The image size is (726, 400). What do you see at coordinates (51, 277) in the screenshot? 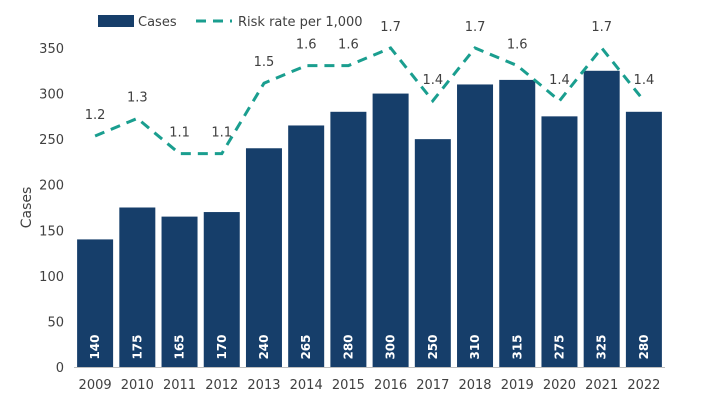
I see `y-tick-label: 100` at bounding box center [51, 277].